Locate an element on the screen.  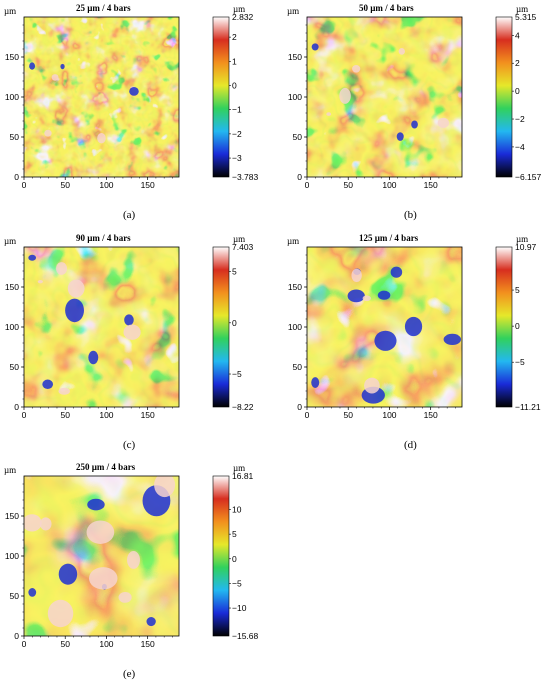
colorbar-tick-label: −1 is located at coordinates (237, 110).